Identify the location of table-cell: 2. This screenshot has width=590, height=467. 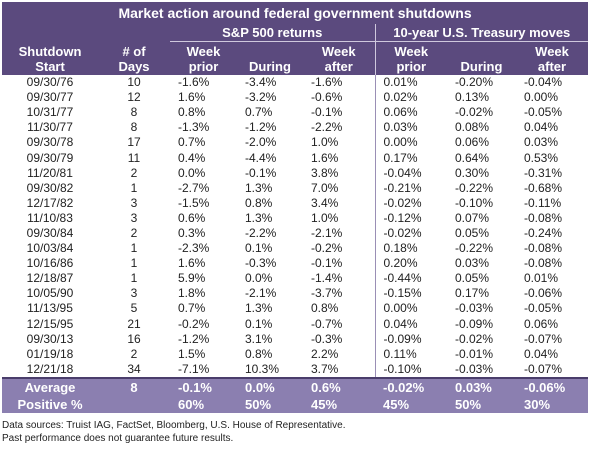
(134, 353).